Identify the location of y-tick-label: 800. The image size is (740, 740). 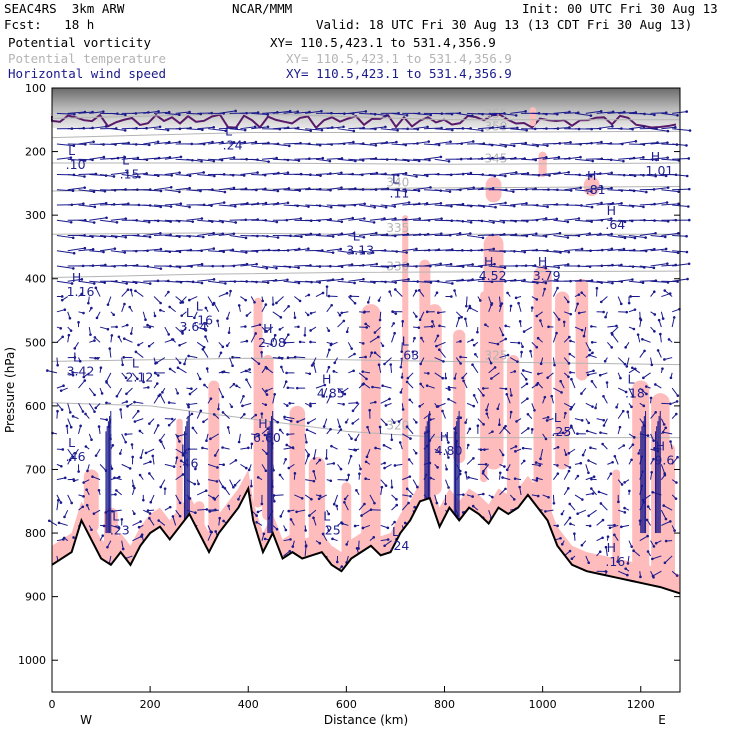
(35, 533).